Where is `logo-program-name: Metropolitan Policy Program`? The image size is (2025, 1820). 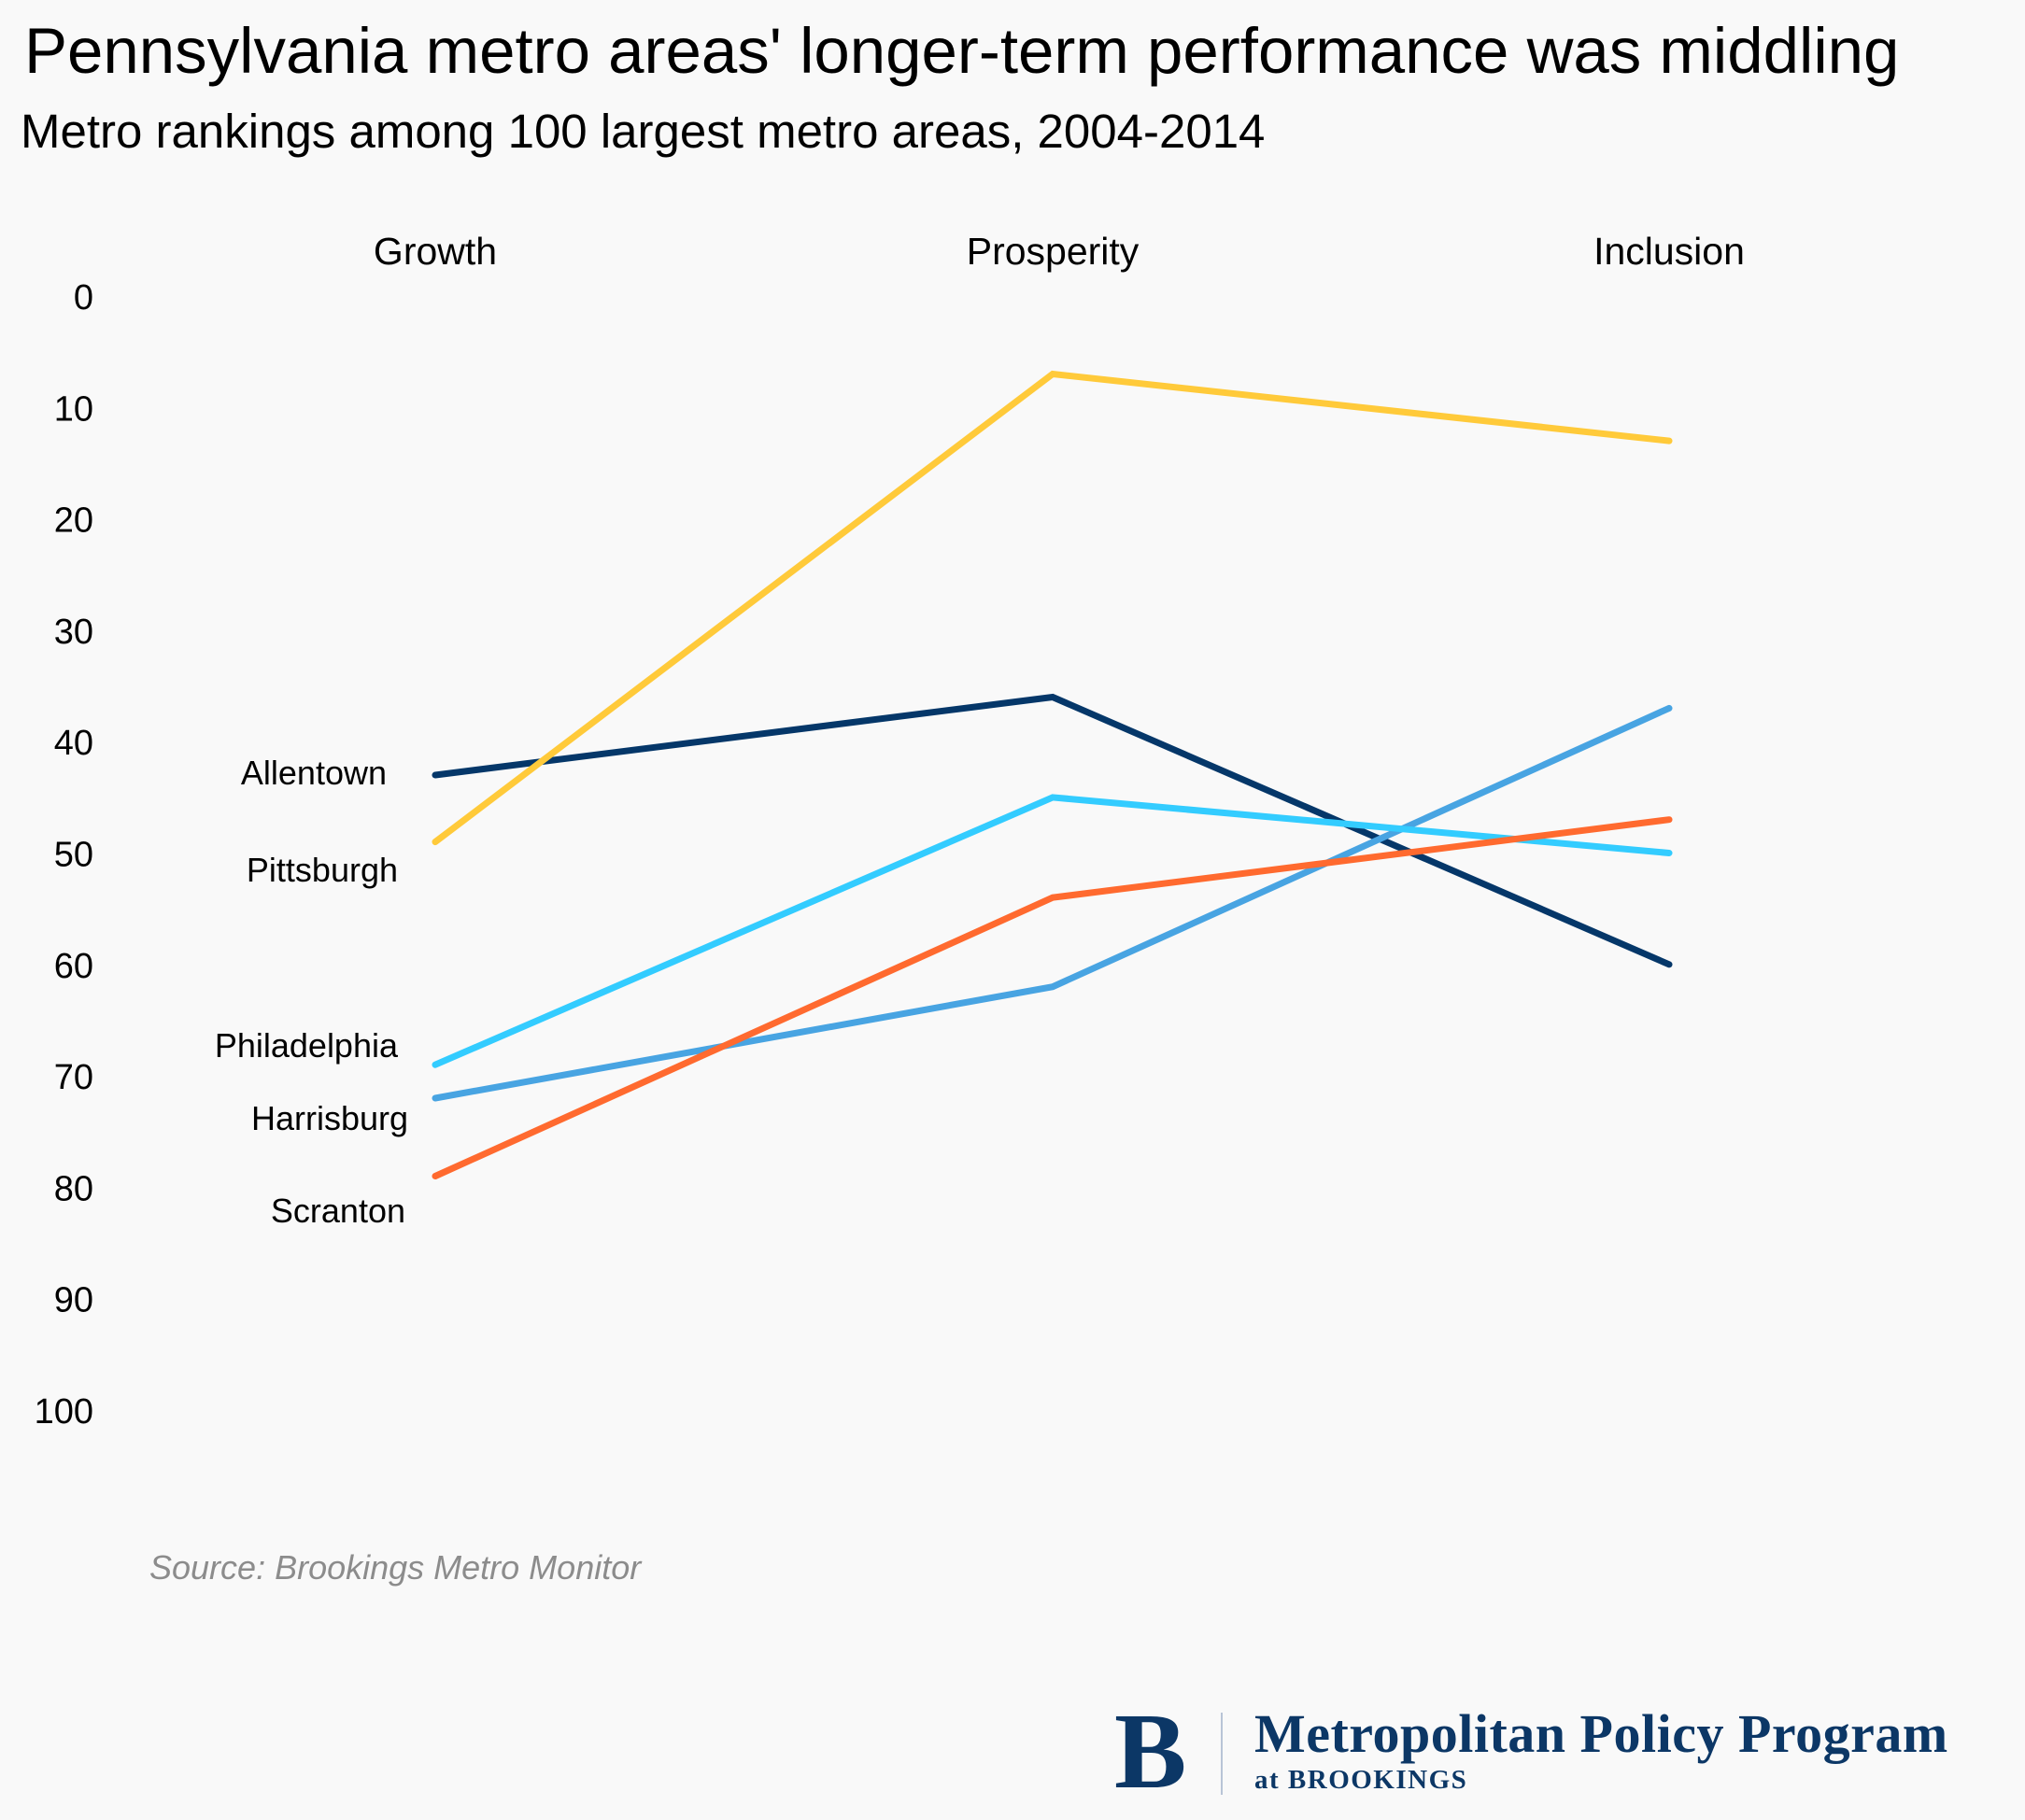
logo-program-name: Metropolitan Policy Program is located at coordinates (1601, 1733).